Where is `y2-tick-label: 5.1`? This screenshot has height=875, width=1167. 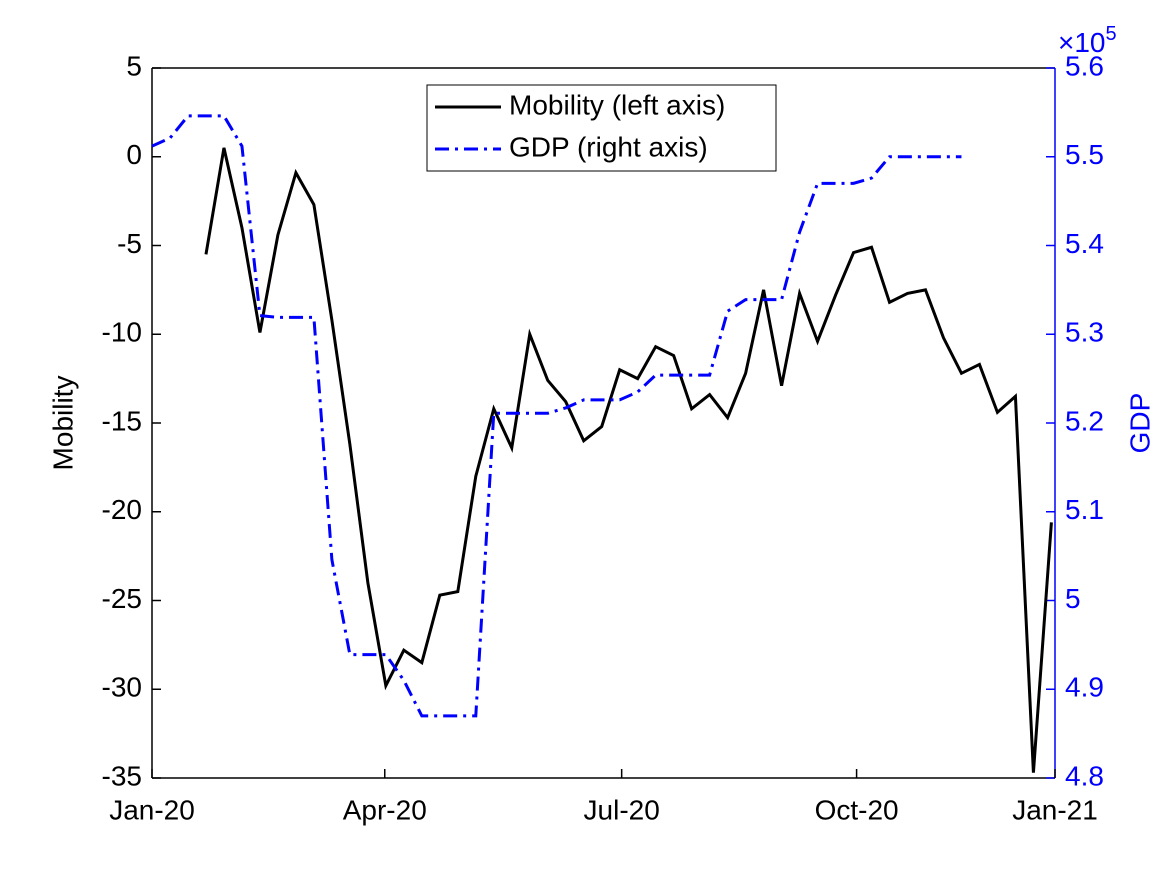 y2-tick-label: 5.1 is located at coordinates (1084, 509).